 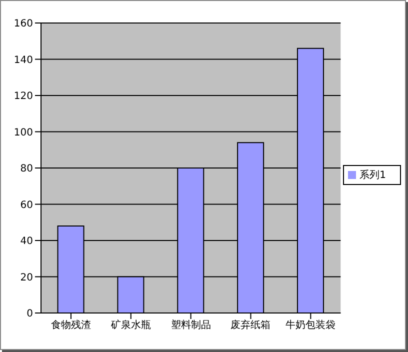 What do you see at coordinates (130, 325) in the screenshot?
I see `x-tick-label: 矿泉水瓶` at bounding box center [130, 325].